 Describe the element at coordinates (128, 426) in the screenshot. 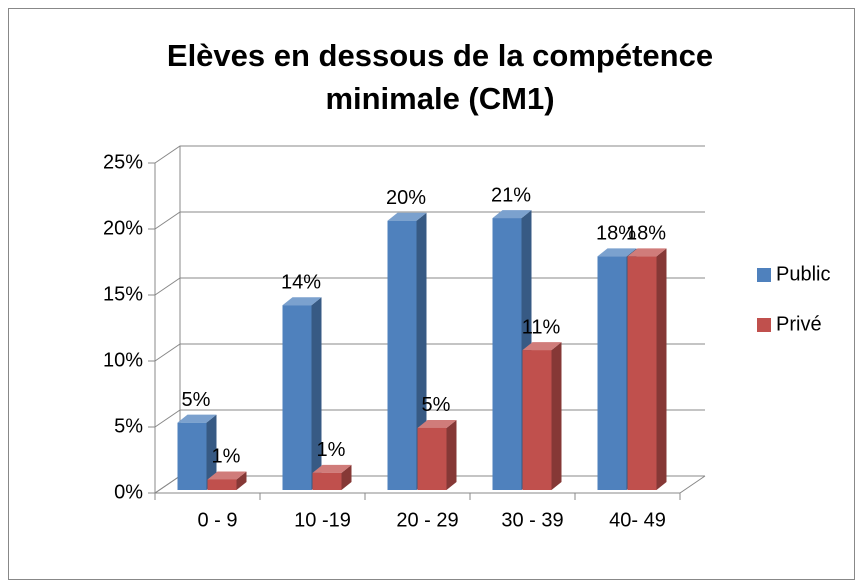

I see `y-tick-label: 5%` at that location.